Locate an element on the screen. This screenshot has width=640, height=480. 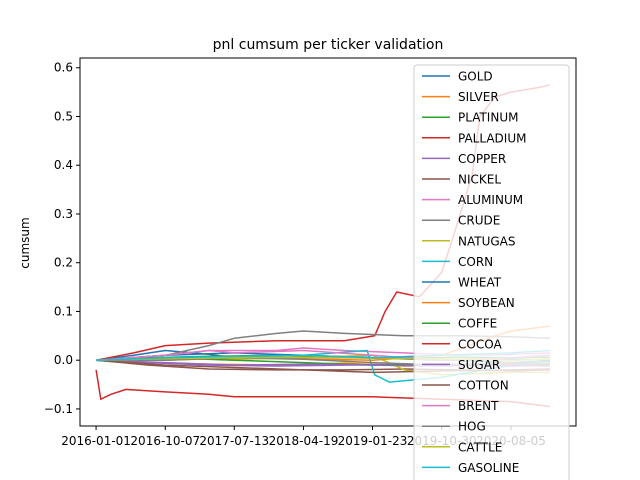
legend-label-natugas: NATUGAS is located at coordinates (487, 241).